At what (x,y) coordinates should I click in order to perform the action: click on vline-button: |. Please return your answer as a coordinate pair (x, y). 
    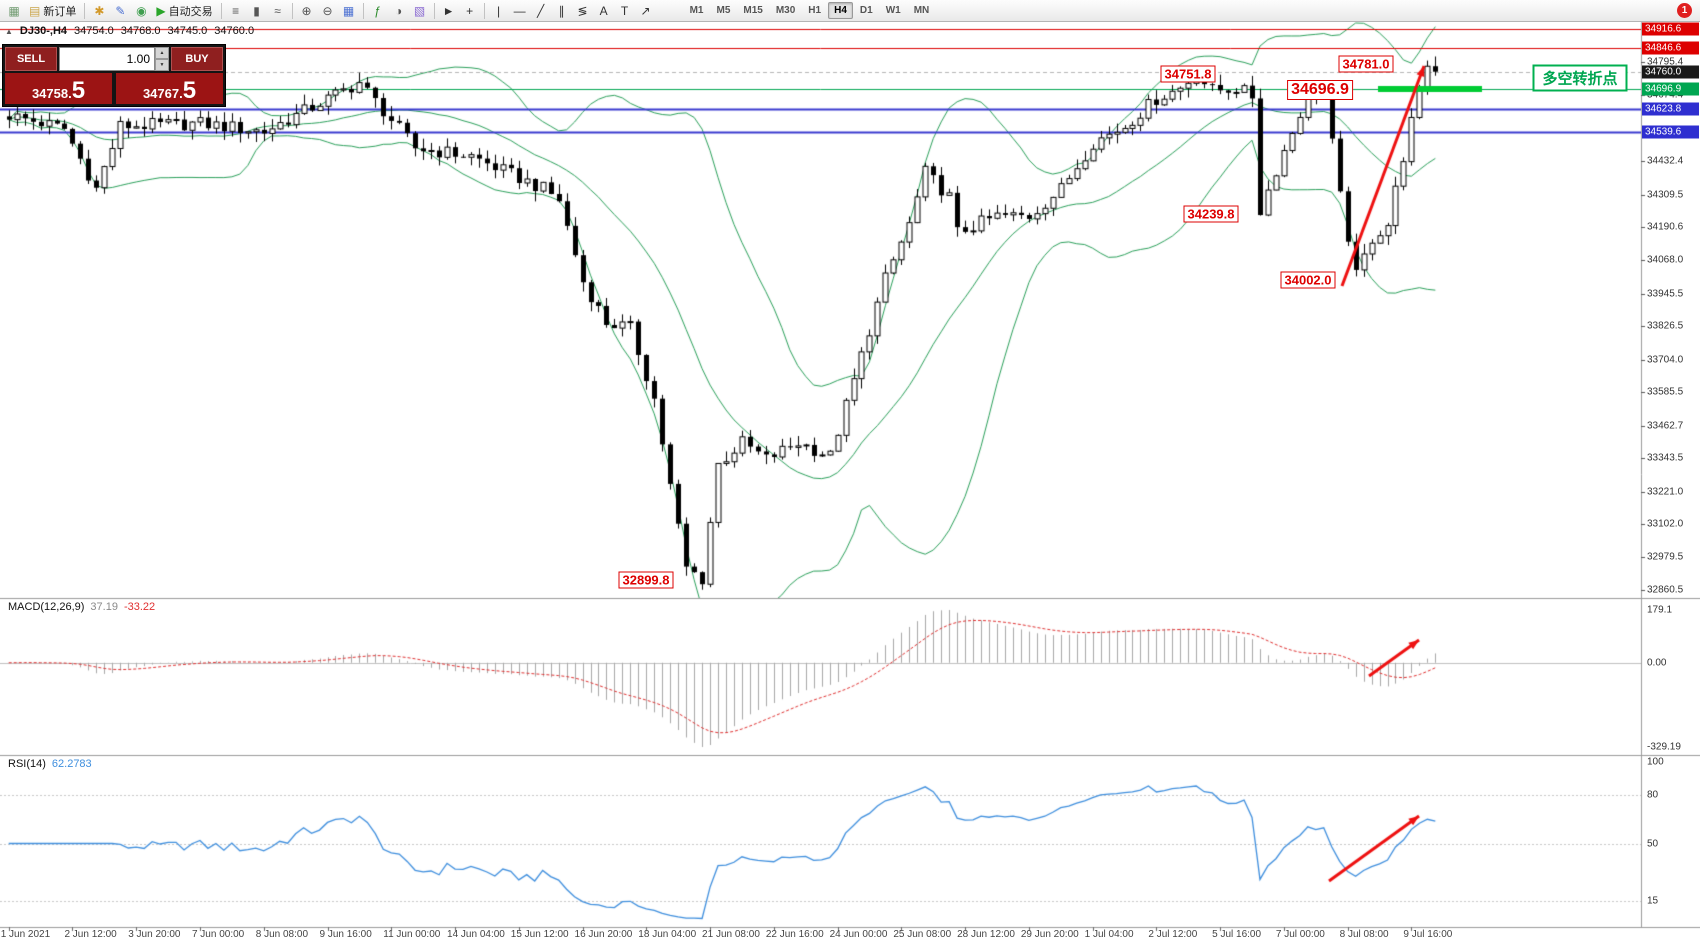
    Looking at the image, I should click on (499, 10).